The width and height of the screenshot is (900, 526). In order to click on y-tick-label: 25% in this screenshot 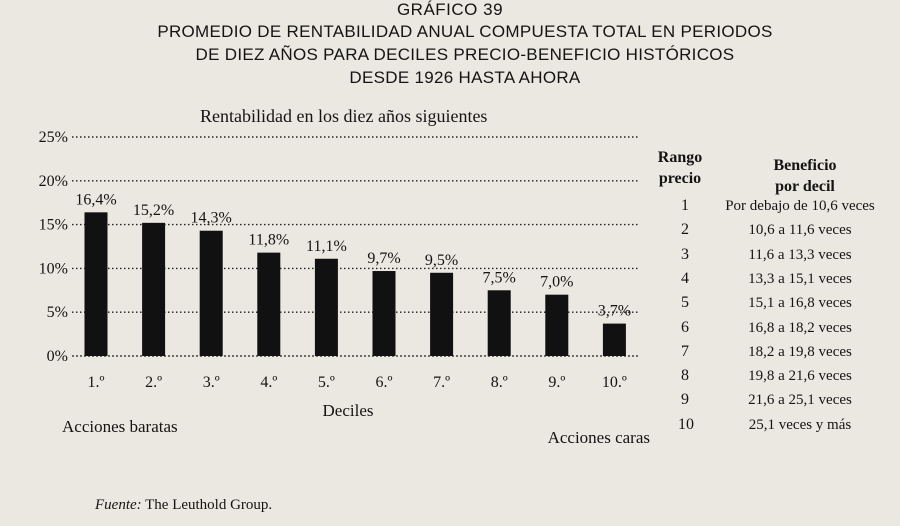, I will do `click(53, 137)`.